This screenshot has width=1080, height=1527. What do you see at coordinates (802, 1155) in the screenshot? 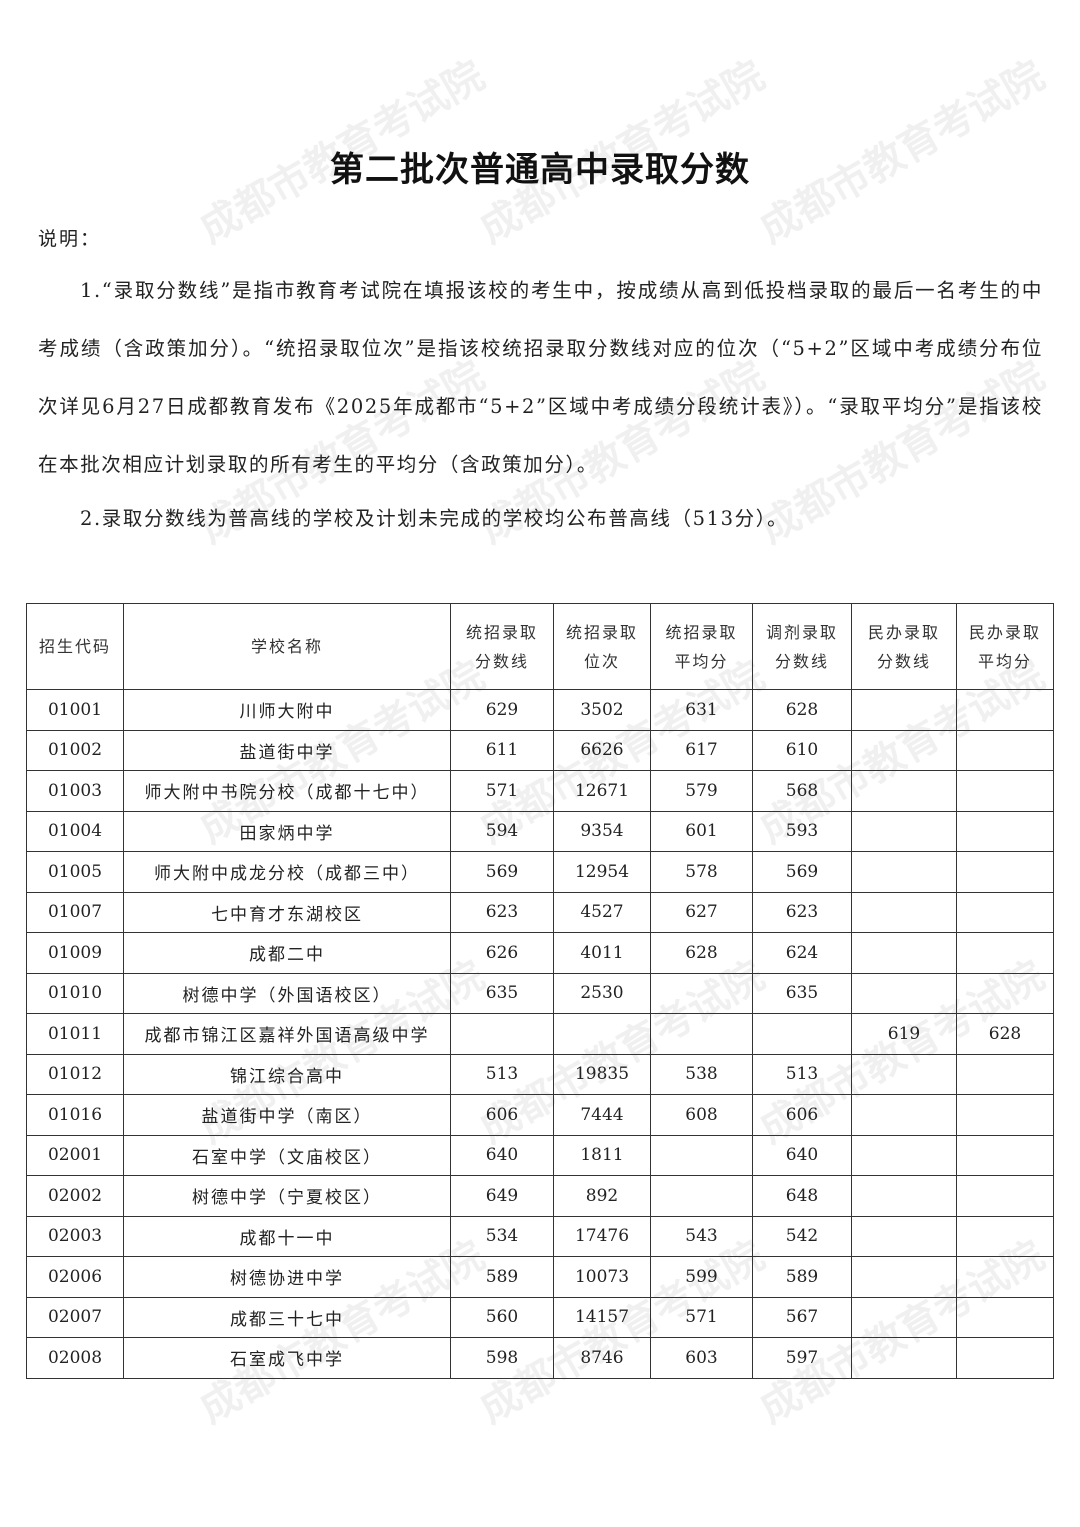
I see `adjust-score-cell: 640` at bounding box center [802, 1155].